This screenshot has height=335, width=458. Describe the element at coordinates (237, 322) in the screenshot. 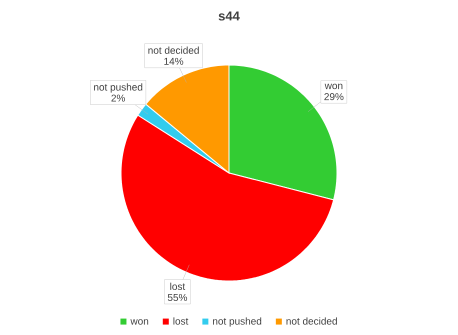

I see `legend-label: not pushed` at that location.